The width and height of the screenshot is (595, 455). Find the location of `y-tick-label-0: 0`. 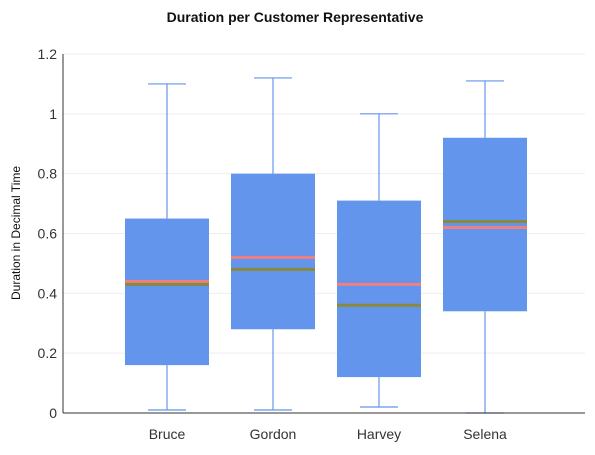

y-tick-label-0: 0 is located at coordinates (53, 413).